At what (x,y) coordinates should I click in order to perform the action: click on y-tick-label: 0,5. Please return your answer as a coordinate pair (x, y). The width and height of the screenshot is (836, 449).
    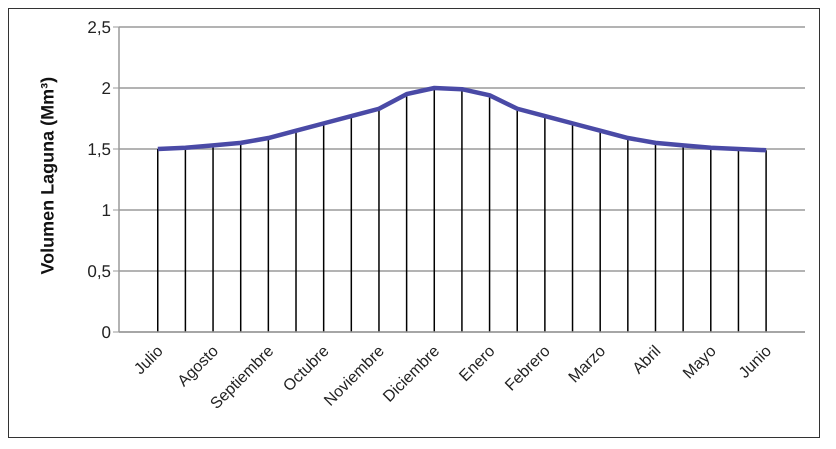
    Looking at the image, I should click on (99, 272).